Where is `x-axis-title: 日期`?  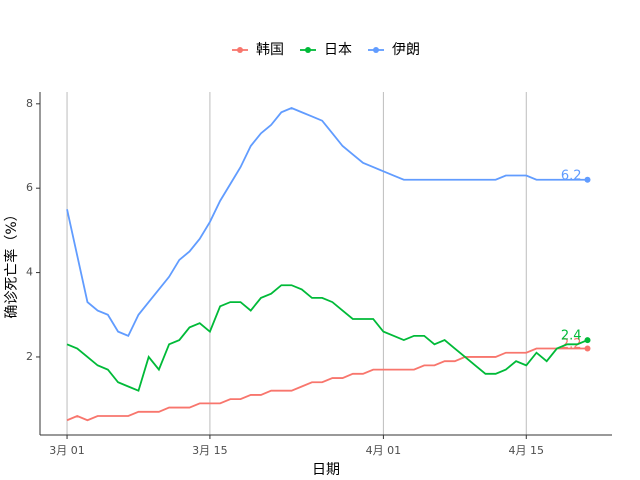
x-axis-title: 日期 is located at coordinates (326, 470).